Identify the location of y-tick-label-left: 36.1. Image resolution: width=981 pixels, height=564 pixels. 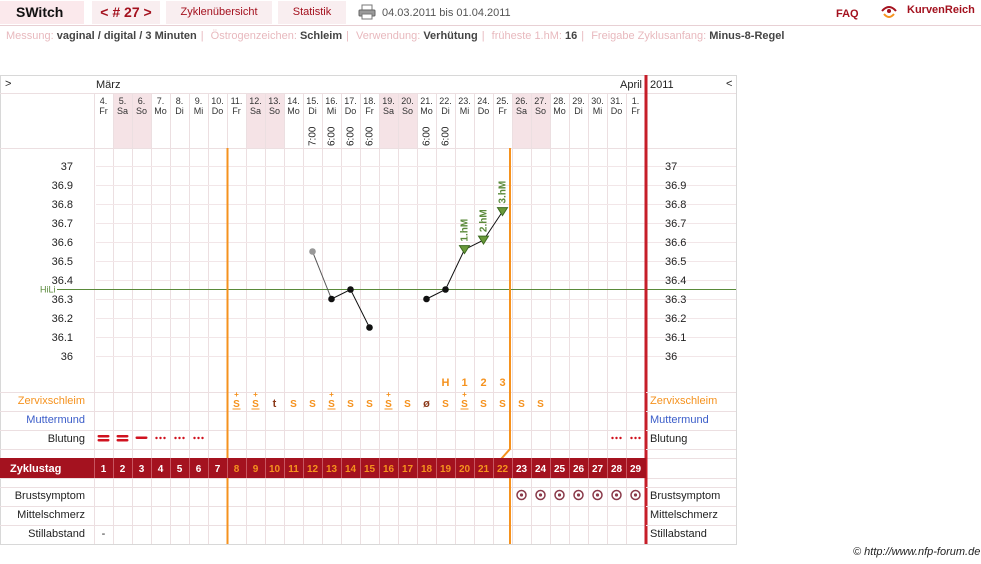
(62, 338).